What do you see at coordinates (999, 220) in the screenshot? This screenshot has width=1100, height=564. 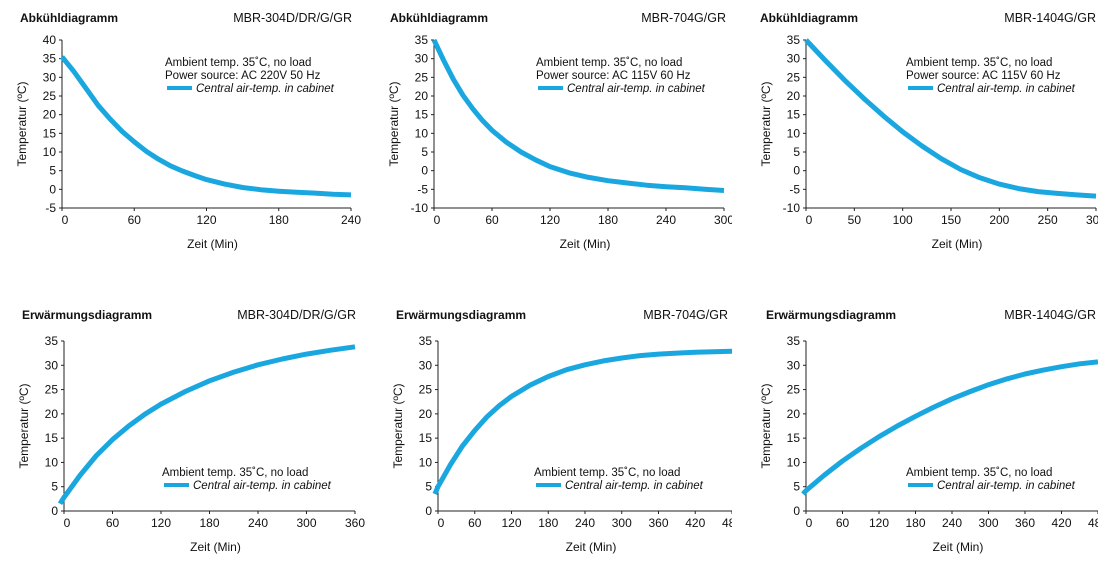 I see `x-tick-label: 200` at bounding box center [999, 220].